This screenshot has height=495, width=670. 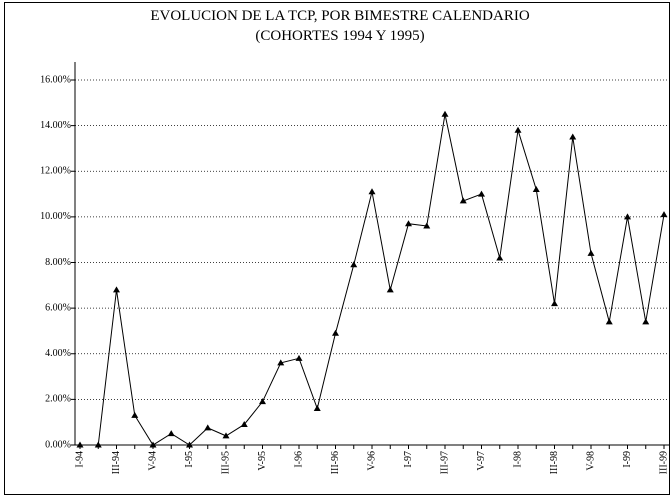 I want to click on y-tick-label: 10.00%, so click(x=55, y=216).